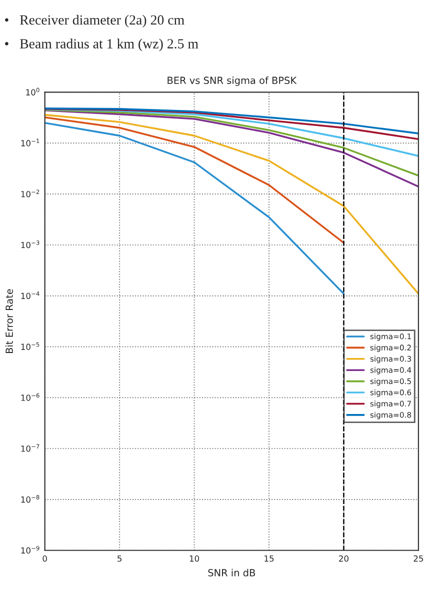 The image size is (427, 595). I want to click on x-tick-label: 20, so click(343, 558).